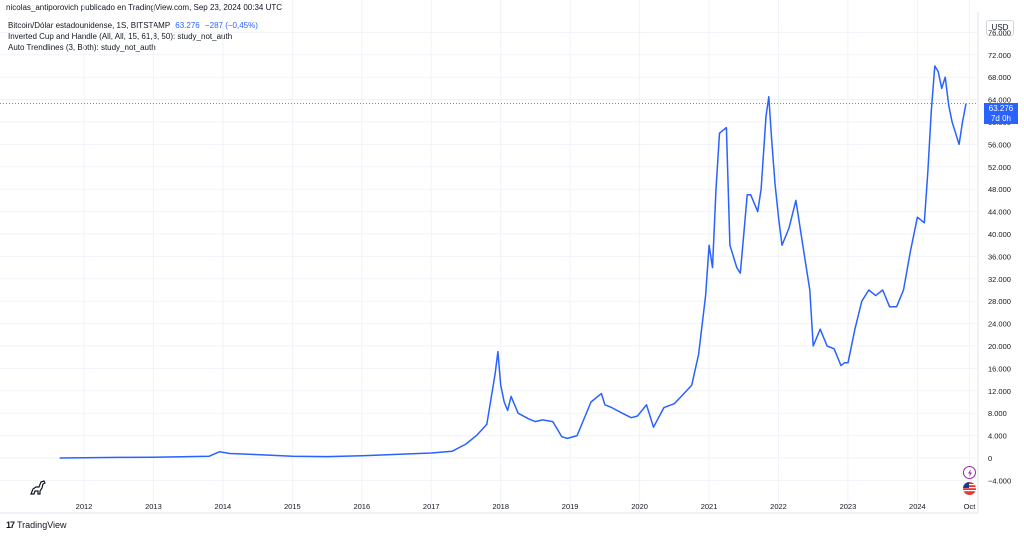 The image size is (1024, 537). Describe the element at coordinates (292, 506) in the screenshot. I see `time-tick-label: 2015` at that location.